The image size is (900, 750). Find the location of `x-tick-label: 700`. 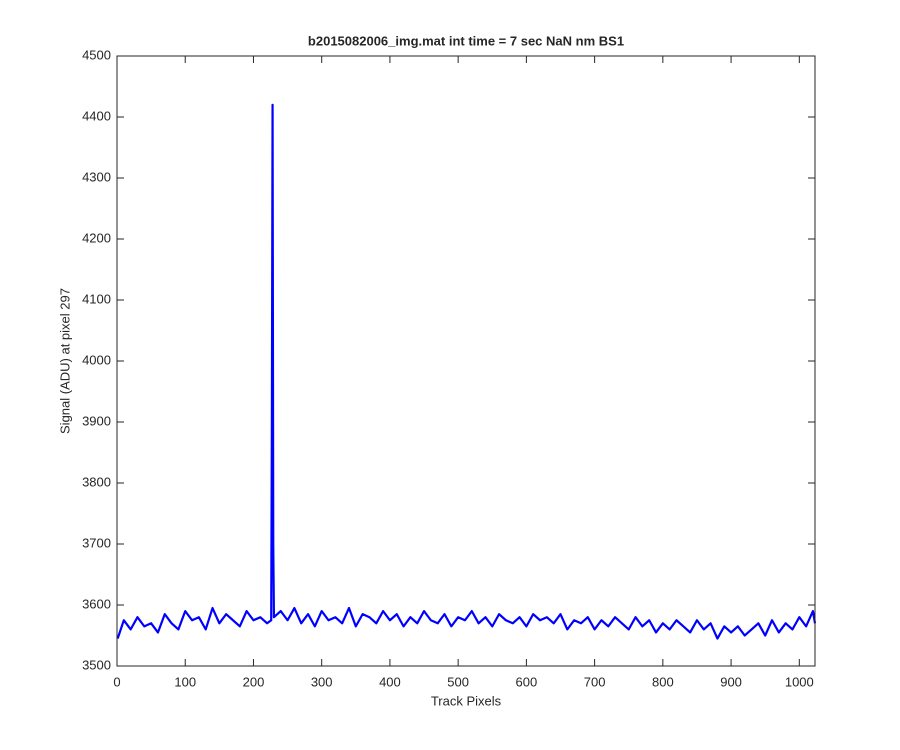

x-tick-label: 700 is located at coordinates (595, 681).